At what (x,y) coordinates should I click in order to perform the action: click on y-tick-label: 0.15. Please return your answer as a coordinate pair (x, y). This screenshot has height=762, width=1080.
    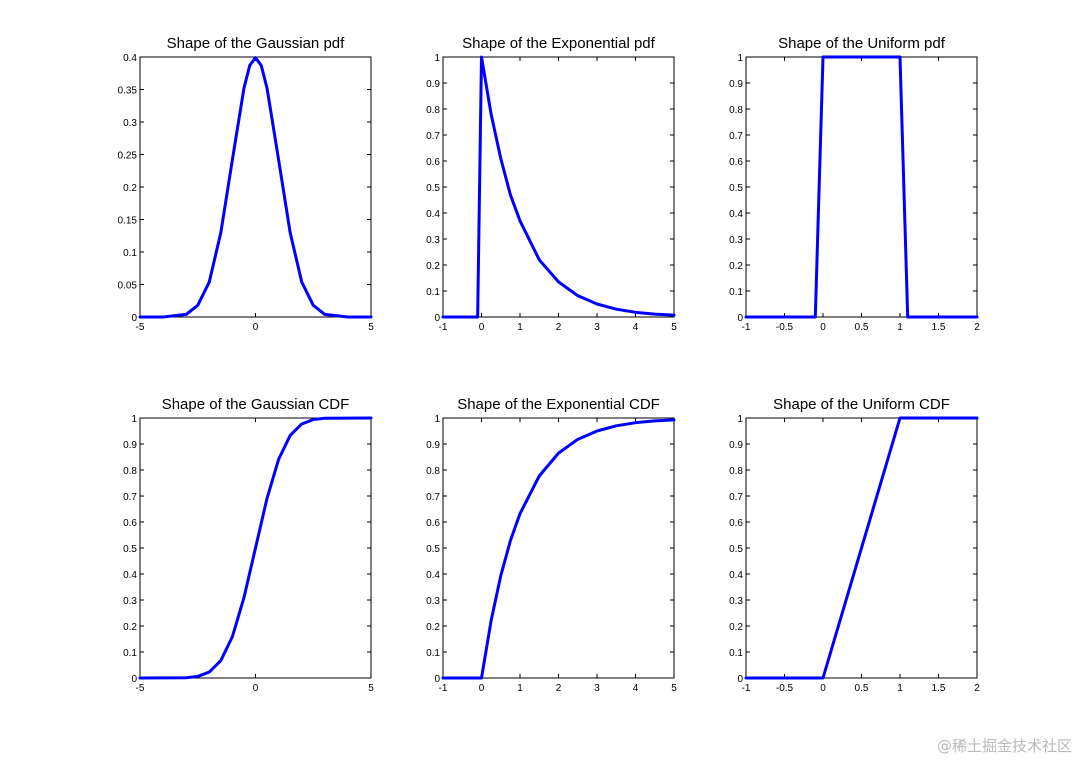
    Looking at the image, I should click on (128, 221).